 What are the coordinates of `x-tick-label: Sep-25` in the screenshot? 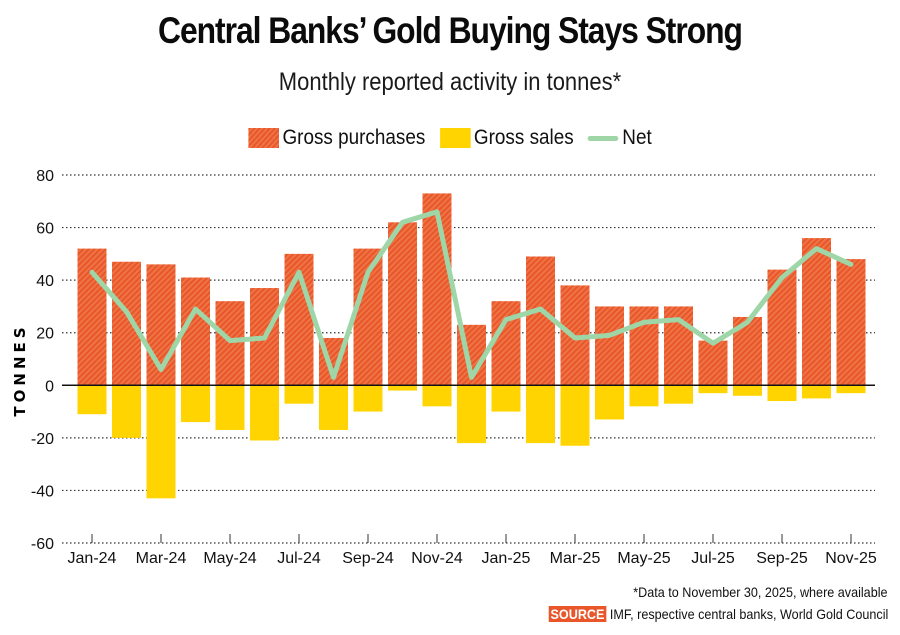 It's located at (782, 558).